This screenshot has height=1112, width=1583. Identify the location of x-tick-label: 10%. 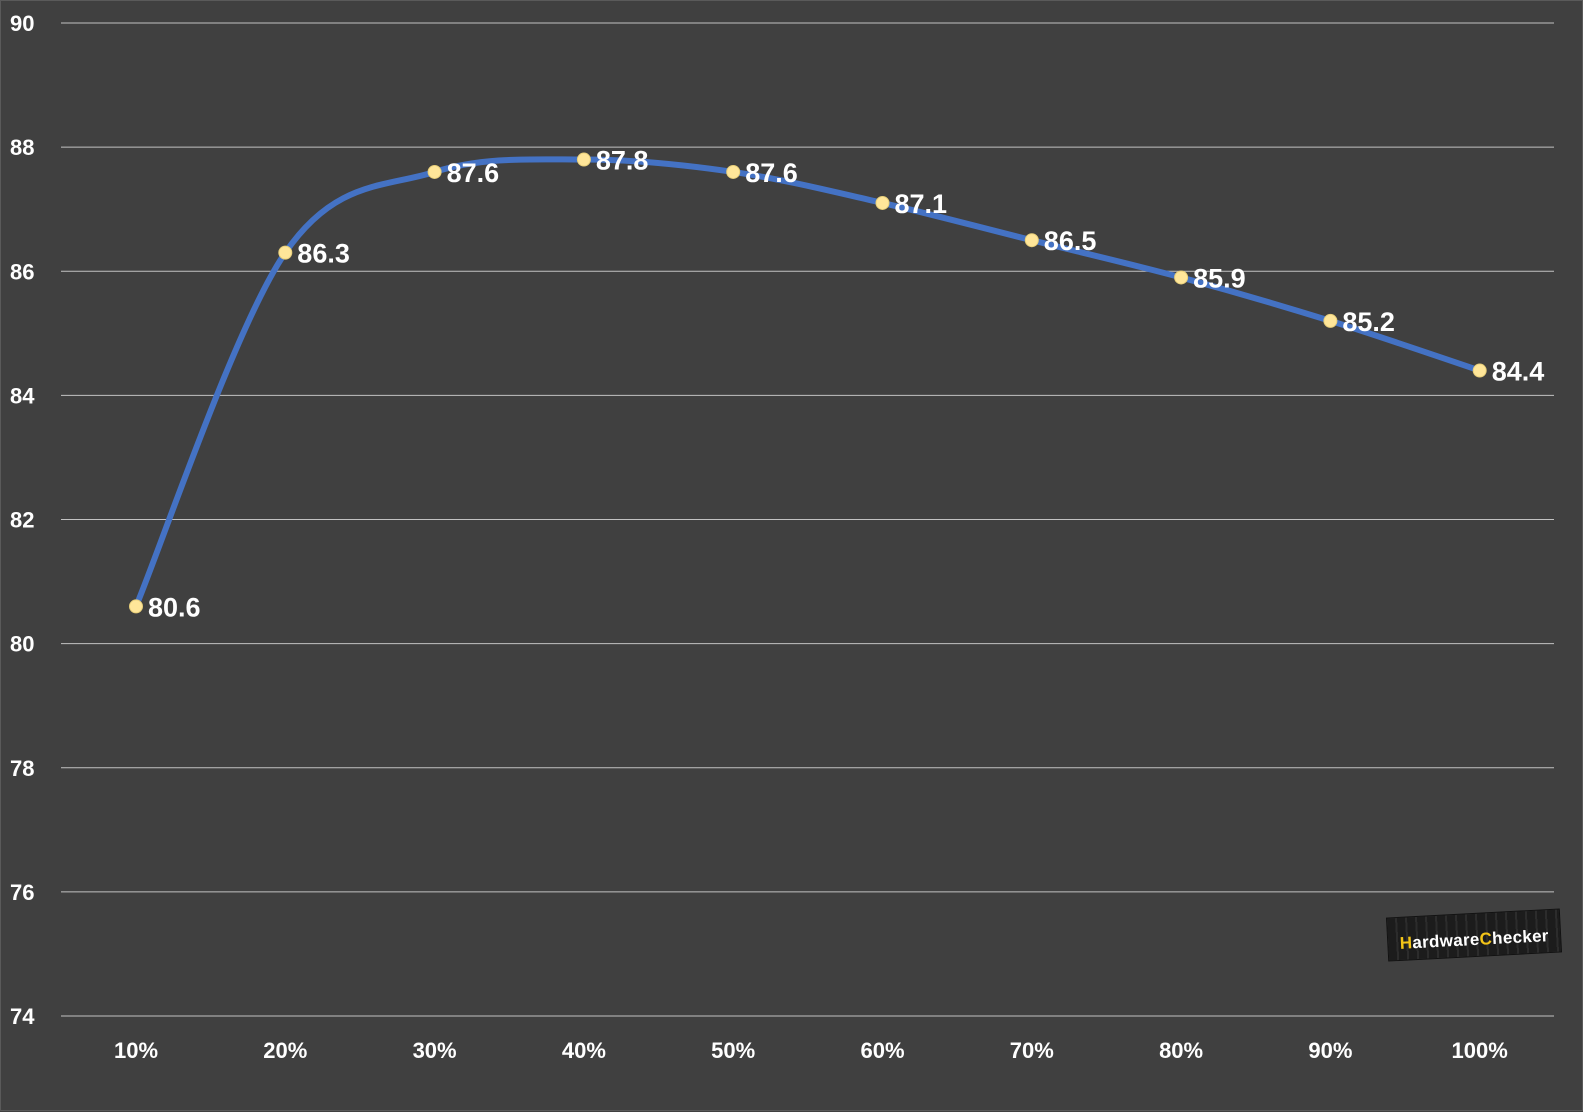
(136, 1050).